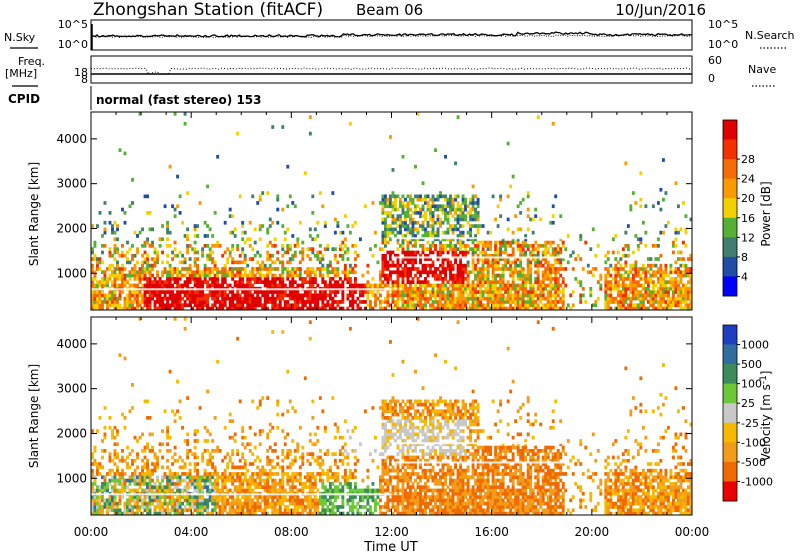  Describe the element at coordinates (73, 44) in the screenshot. I see `noise-left-tick-bottom: 10^0` at that location.